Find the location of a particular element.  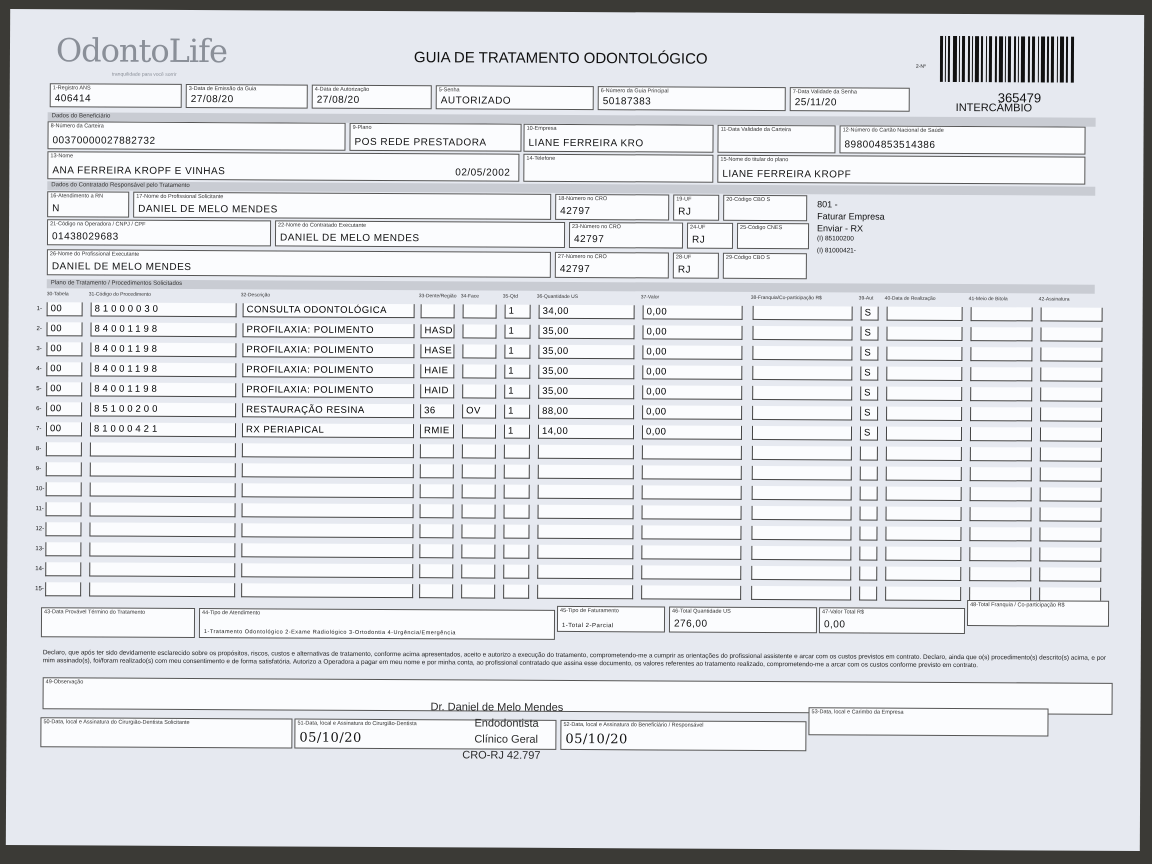

table-cell: HAIE is located at coordinates (437, 371).